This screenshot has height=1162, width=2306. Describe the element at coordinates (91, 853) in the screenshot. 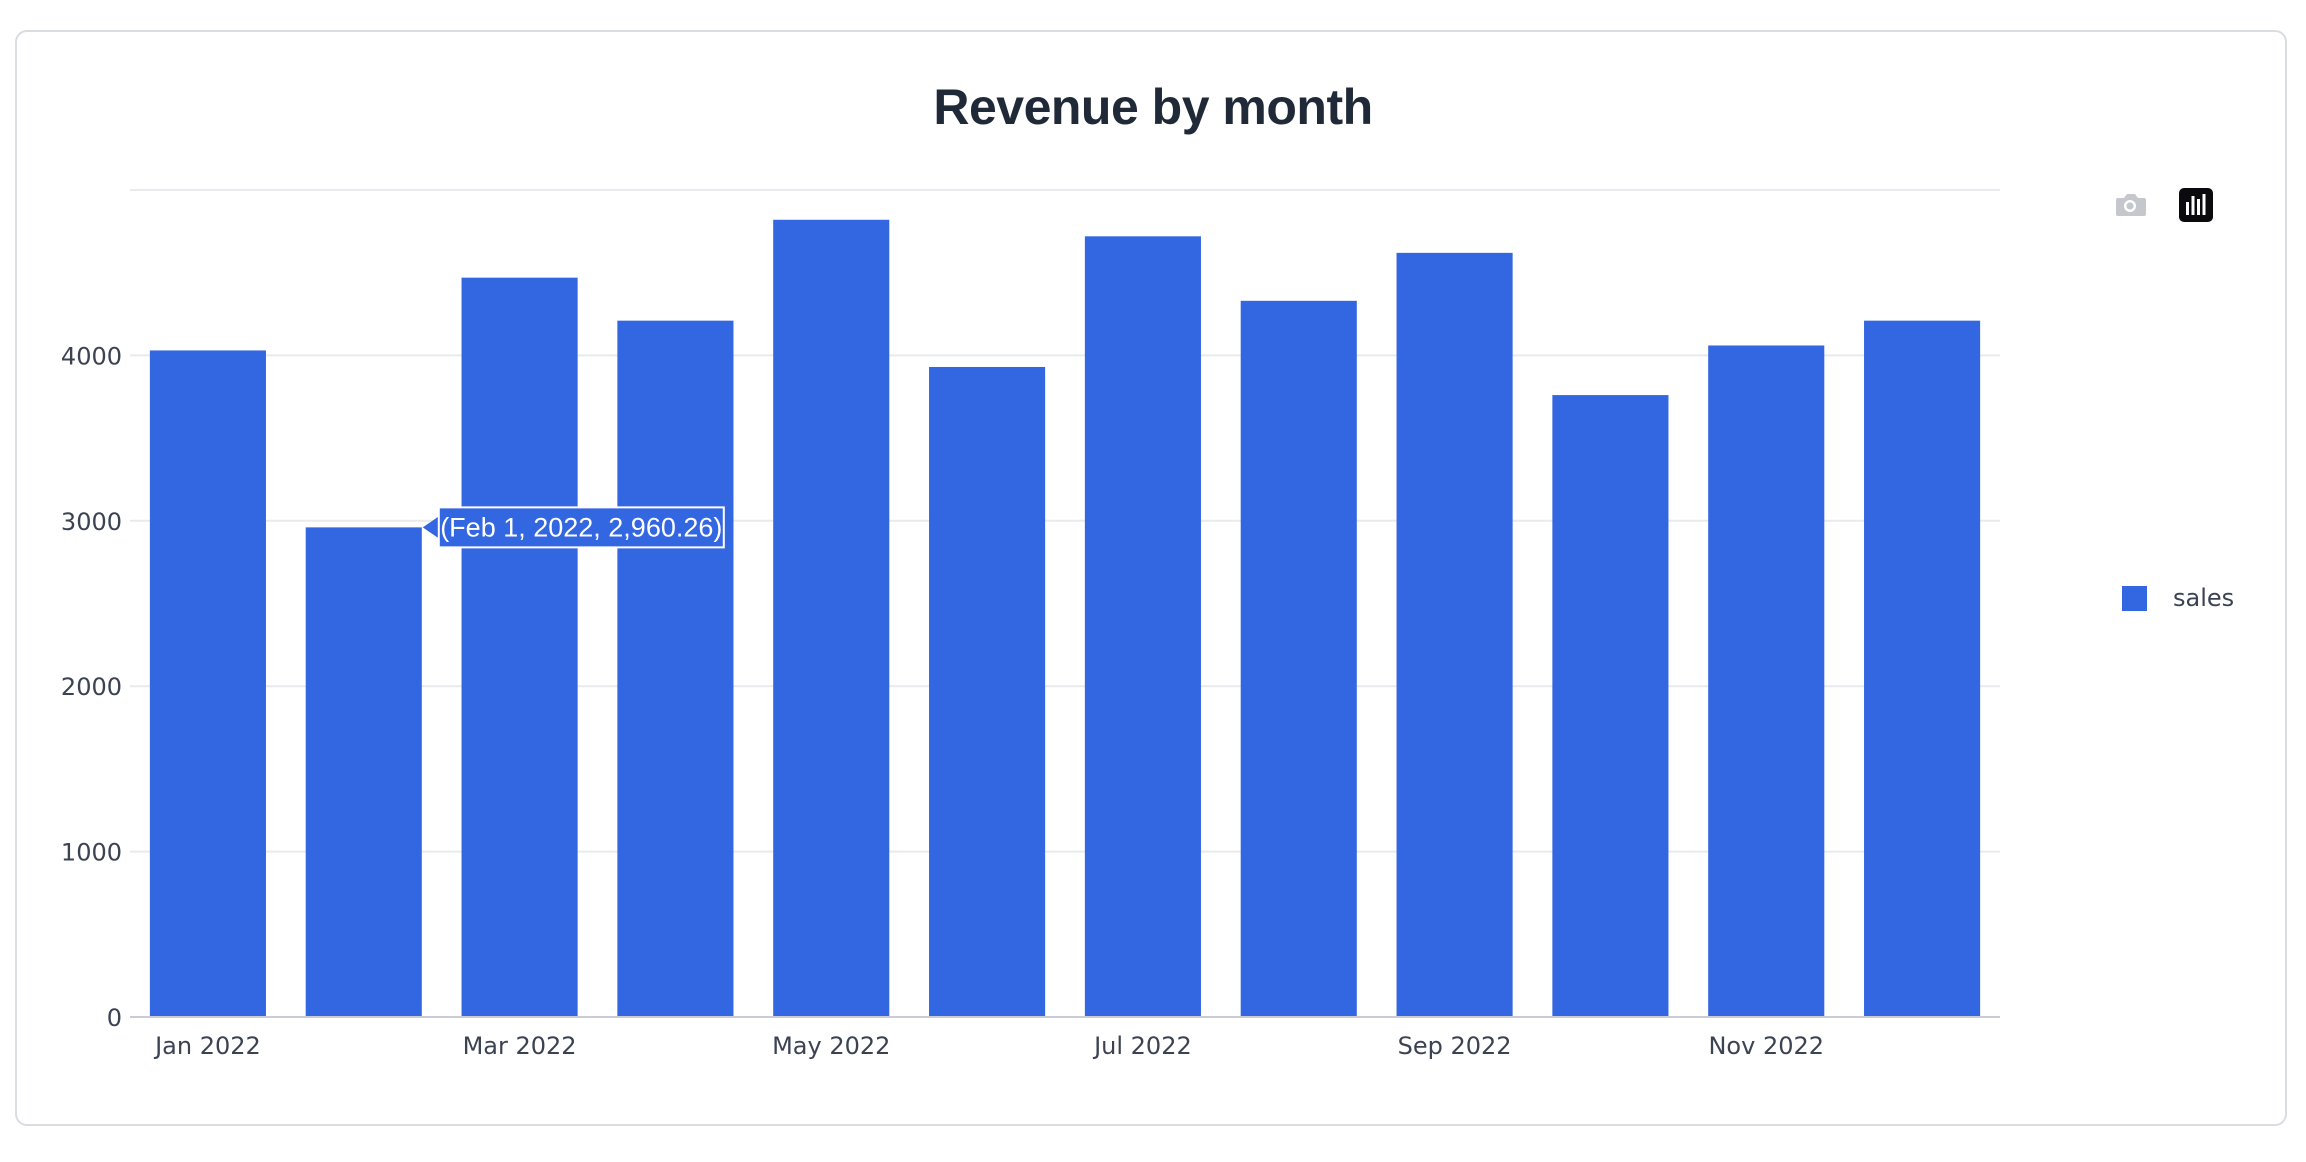

I see `y-tick-label: 1000` at that location.